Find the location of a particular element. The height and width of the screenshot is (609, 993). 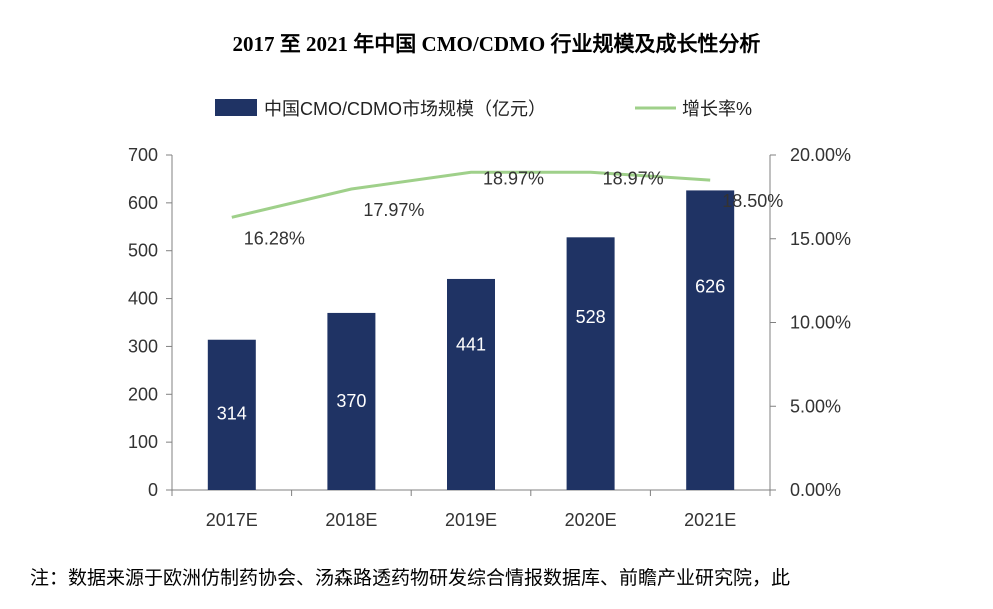

x-tick-label: 2021E is located at coordinates (710, 520).